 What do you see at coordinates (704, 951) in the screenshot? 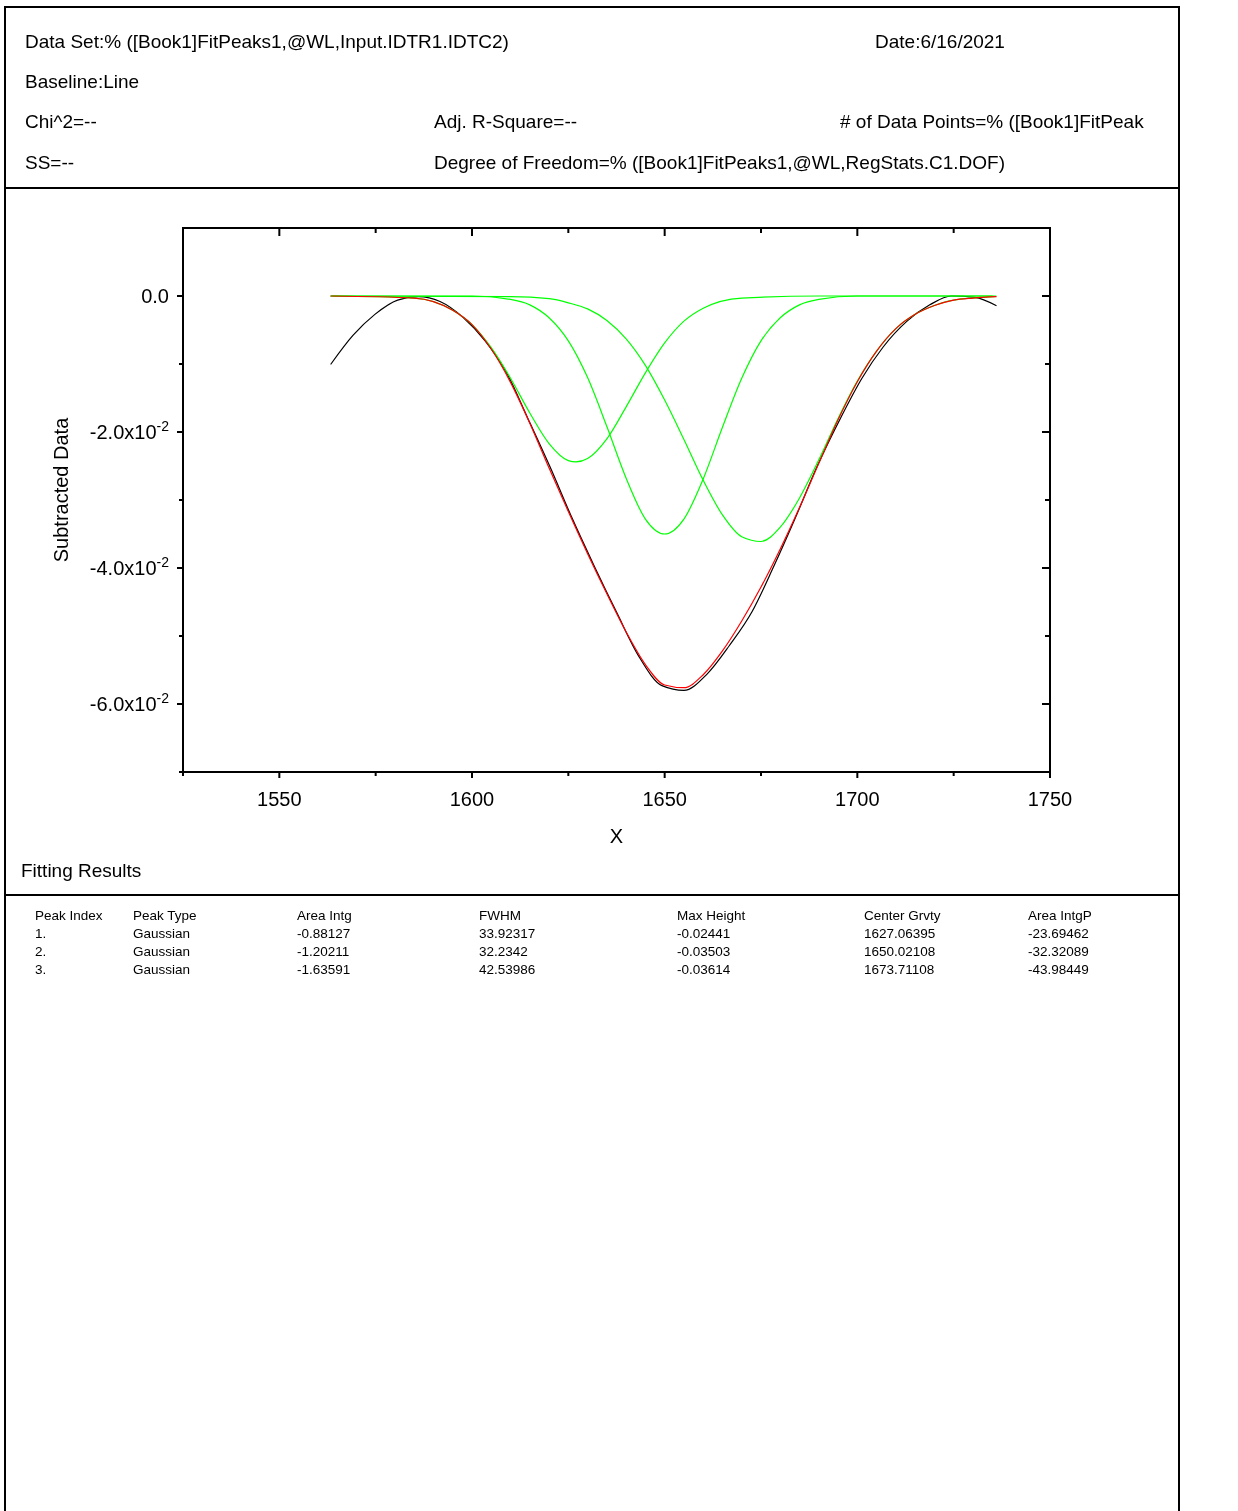
I see `text: -0.03503` at bounding box center [704, 951].